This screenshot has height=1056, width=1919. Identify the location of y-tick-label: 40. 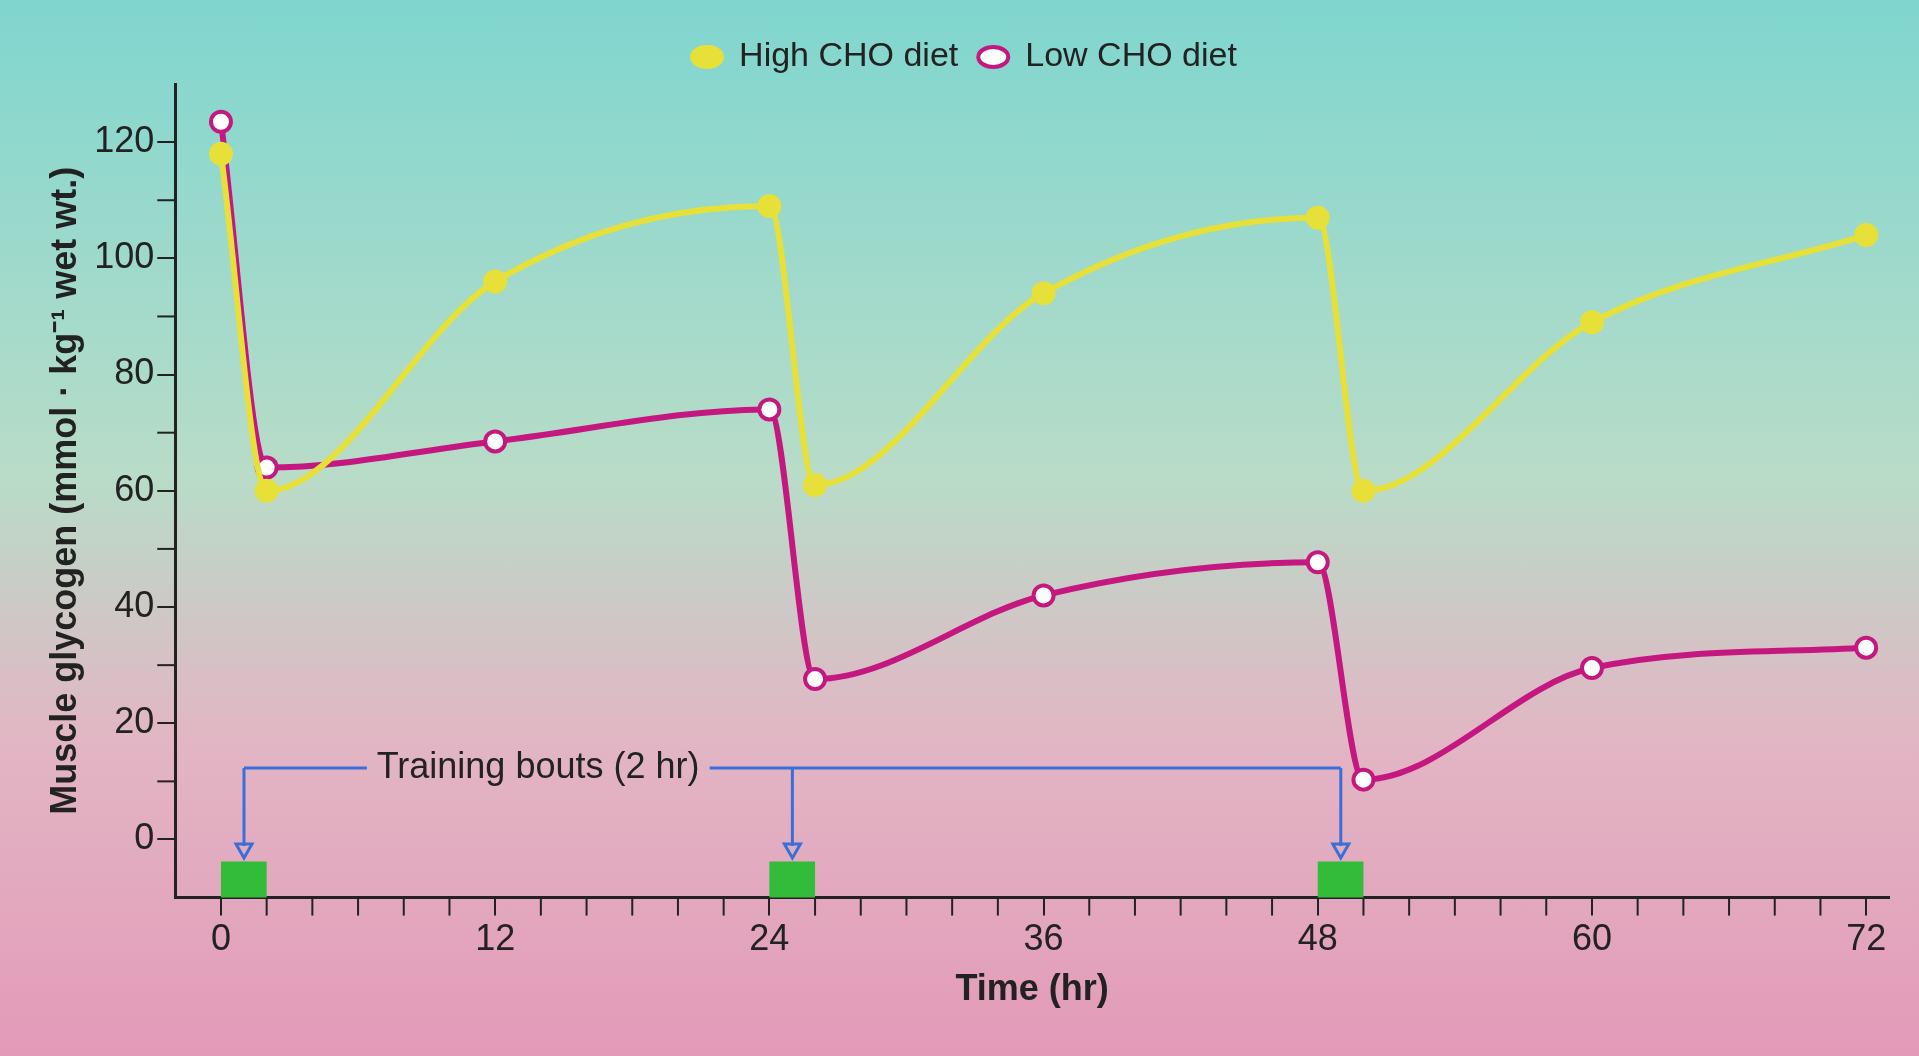
(134, 604).